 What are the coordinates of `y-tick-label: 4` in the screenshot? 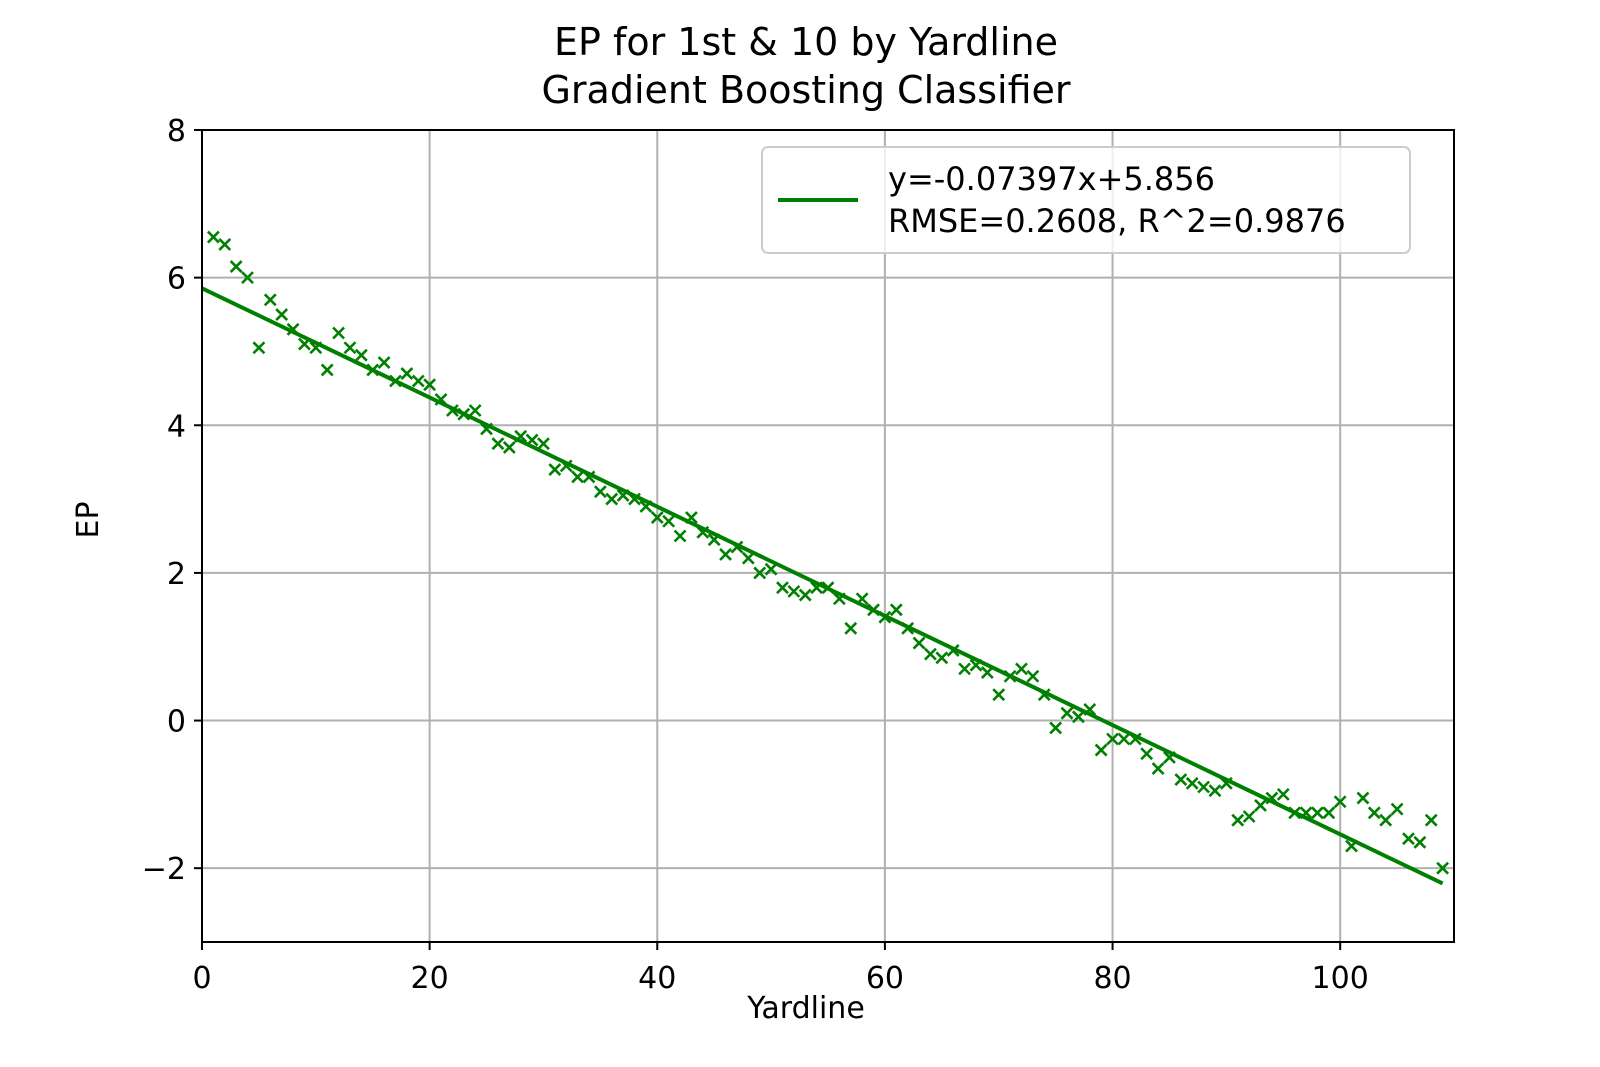 It's located at (176, 426).